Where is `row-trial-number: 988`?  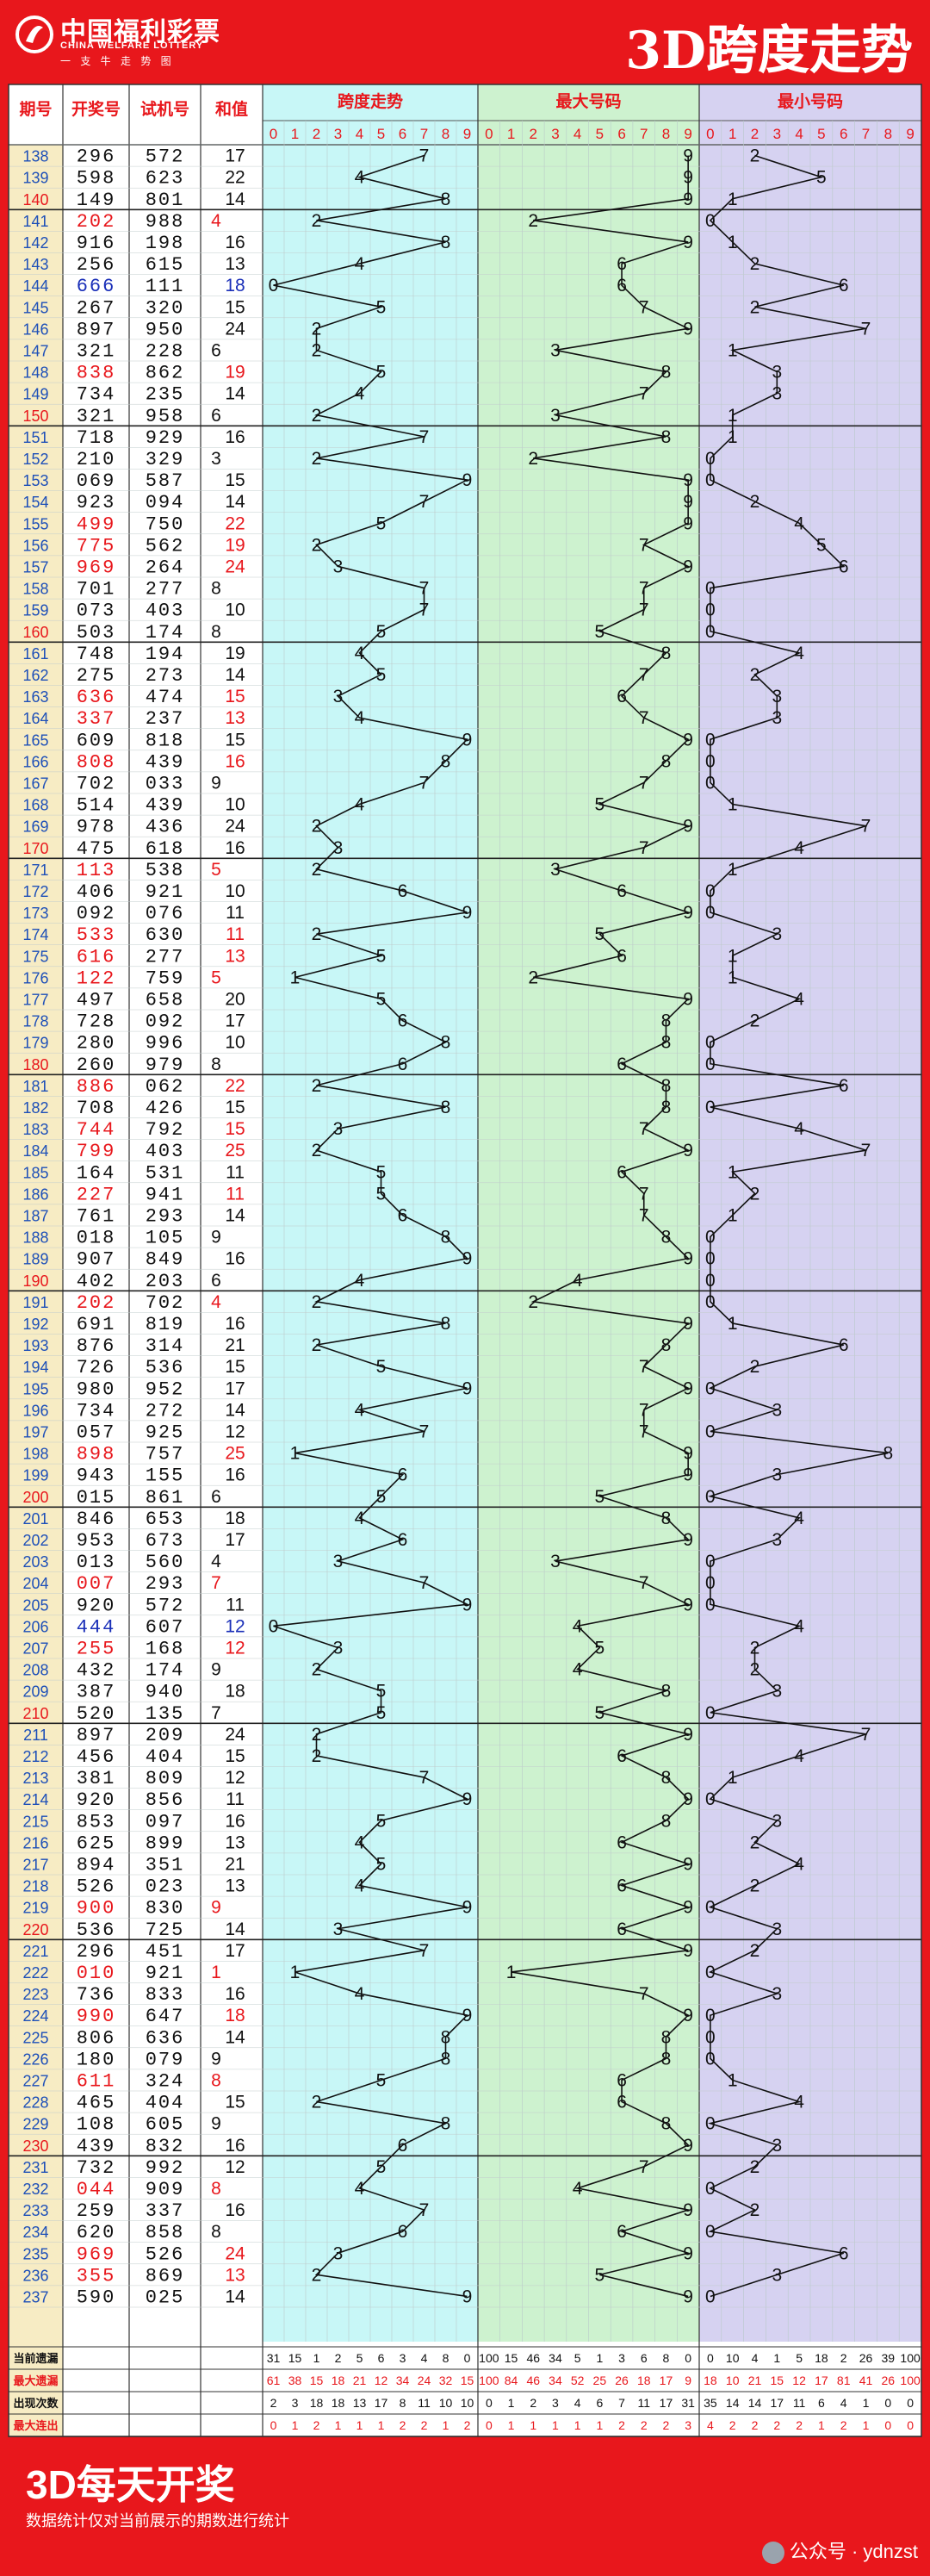
row-trial-number: 988 is located at coordinates (166, 222).